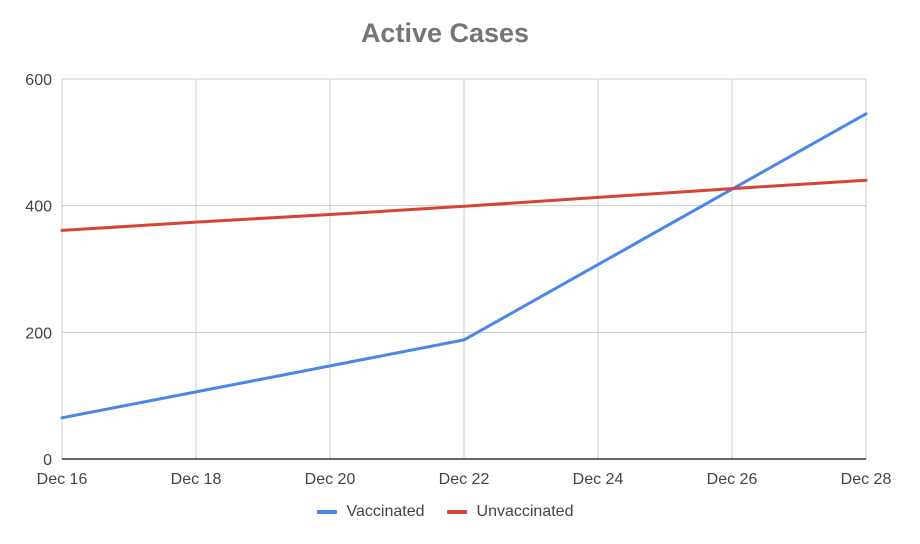 This screenshot has width=920, height=544. What do you see at coordinates (866, 479) in the screenshot?
I see `x-tick-label: Dec 28` at bounding box center [866, 479].